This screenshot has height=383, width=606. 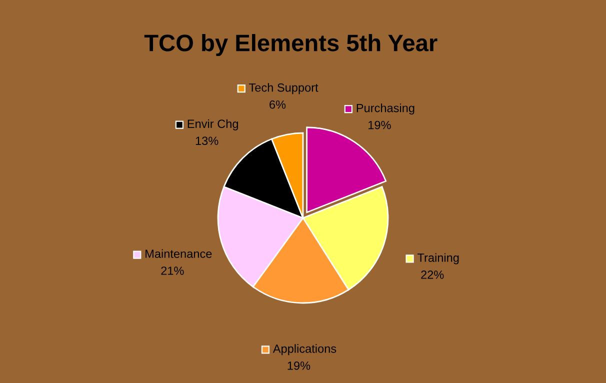 What do you see at coordinates (385, 109) in the screenshot?
I see `legend-label: Purchasing` at bounding box center [385, 109].